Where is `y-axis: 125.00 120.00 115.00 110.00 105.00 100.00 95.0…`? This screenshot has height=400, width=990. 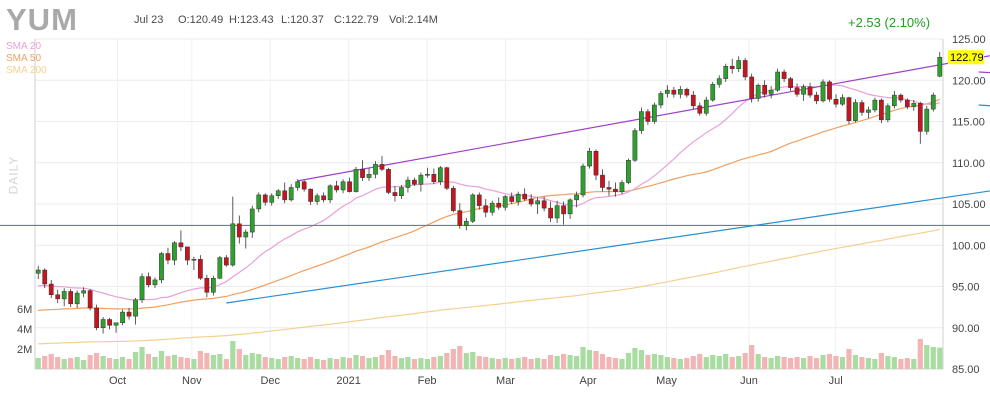 y-axis: 125.00 120.00 115.00 110.00 105.00 100.00 95.0… is located at coordinates (969, 205).